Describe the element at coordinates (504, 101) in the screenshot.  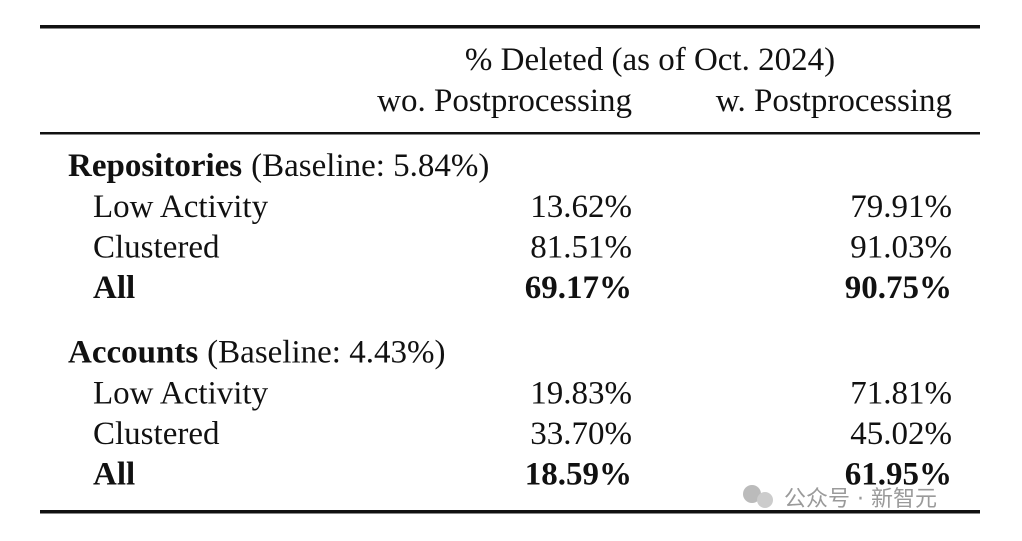
I see `column-header: wo. Postprocessing` at that location.